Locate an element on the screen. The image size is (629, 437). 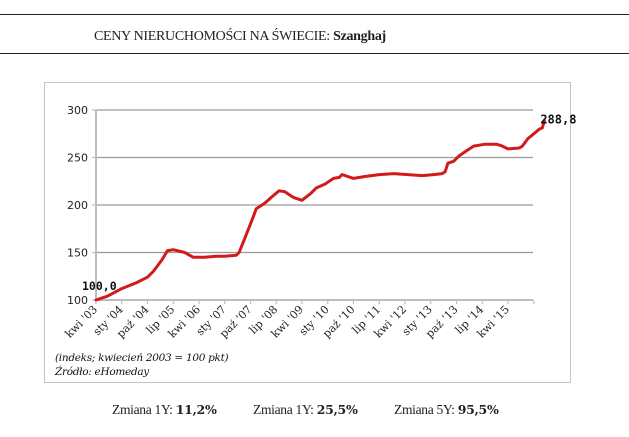
title-city: Szanghaj is located at coordinates (359, 36).